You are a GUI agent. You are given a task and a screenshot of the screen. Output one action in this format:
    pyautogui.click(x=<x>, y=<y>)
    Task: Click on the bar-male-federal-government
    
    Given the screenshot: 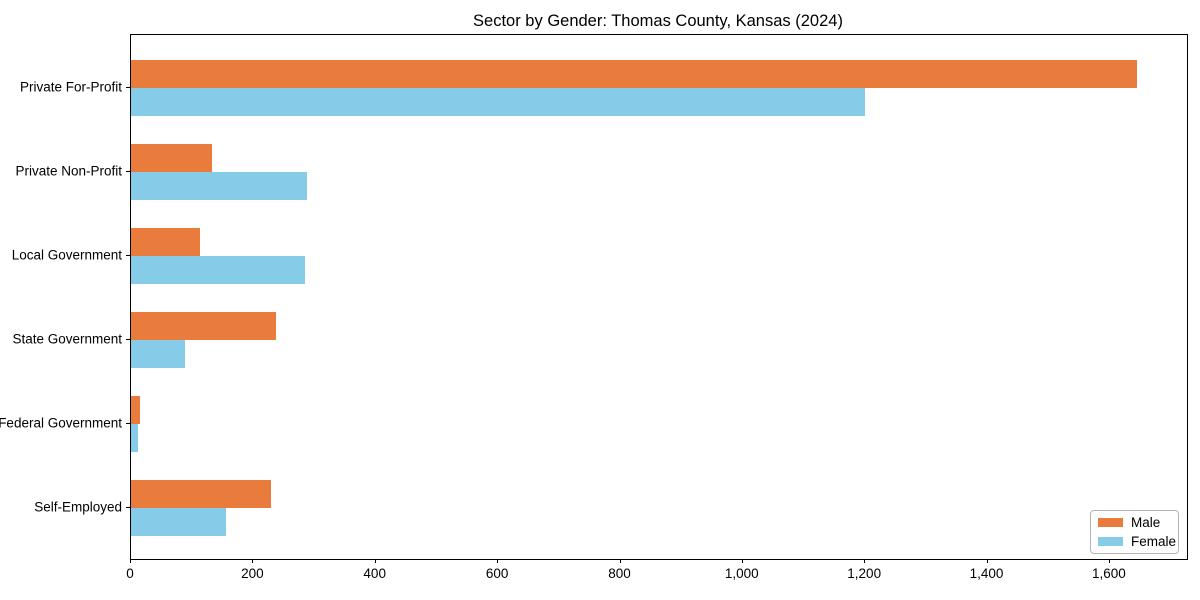 What is the action you would take?
    pyautogui.click(x=136, y=410)
    